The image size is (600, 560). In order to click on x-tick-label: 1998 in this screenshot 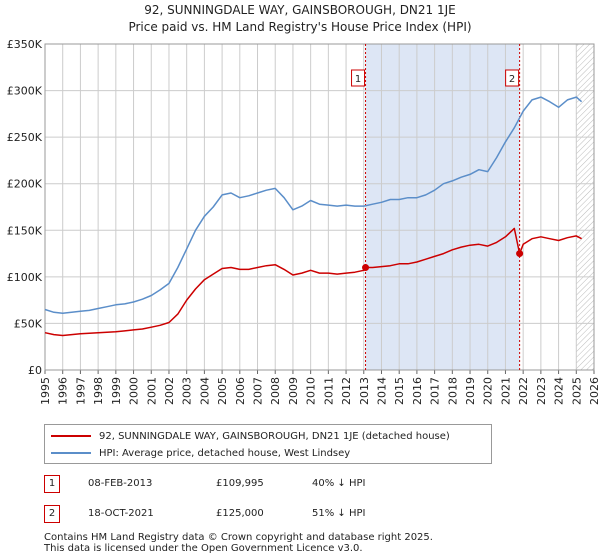, I will do `click(98, 391)`.